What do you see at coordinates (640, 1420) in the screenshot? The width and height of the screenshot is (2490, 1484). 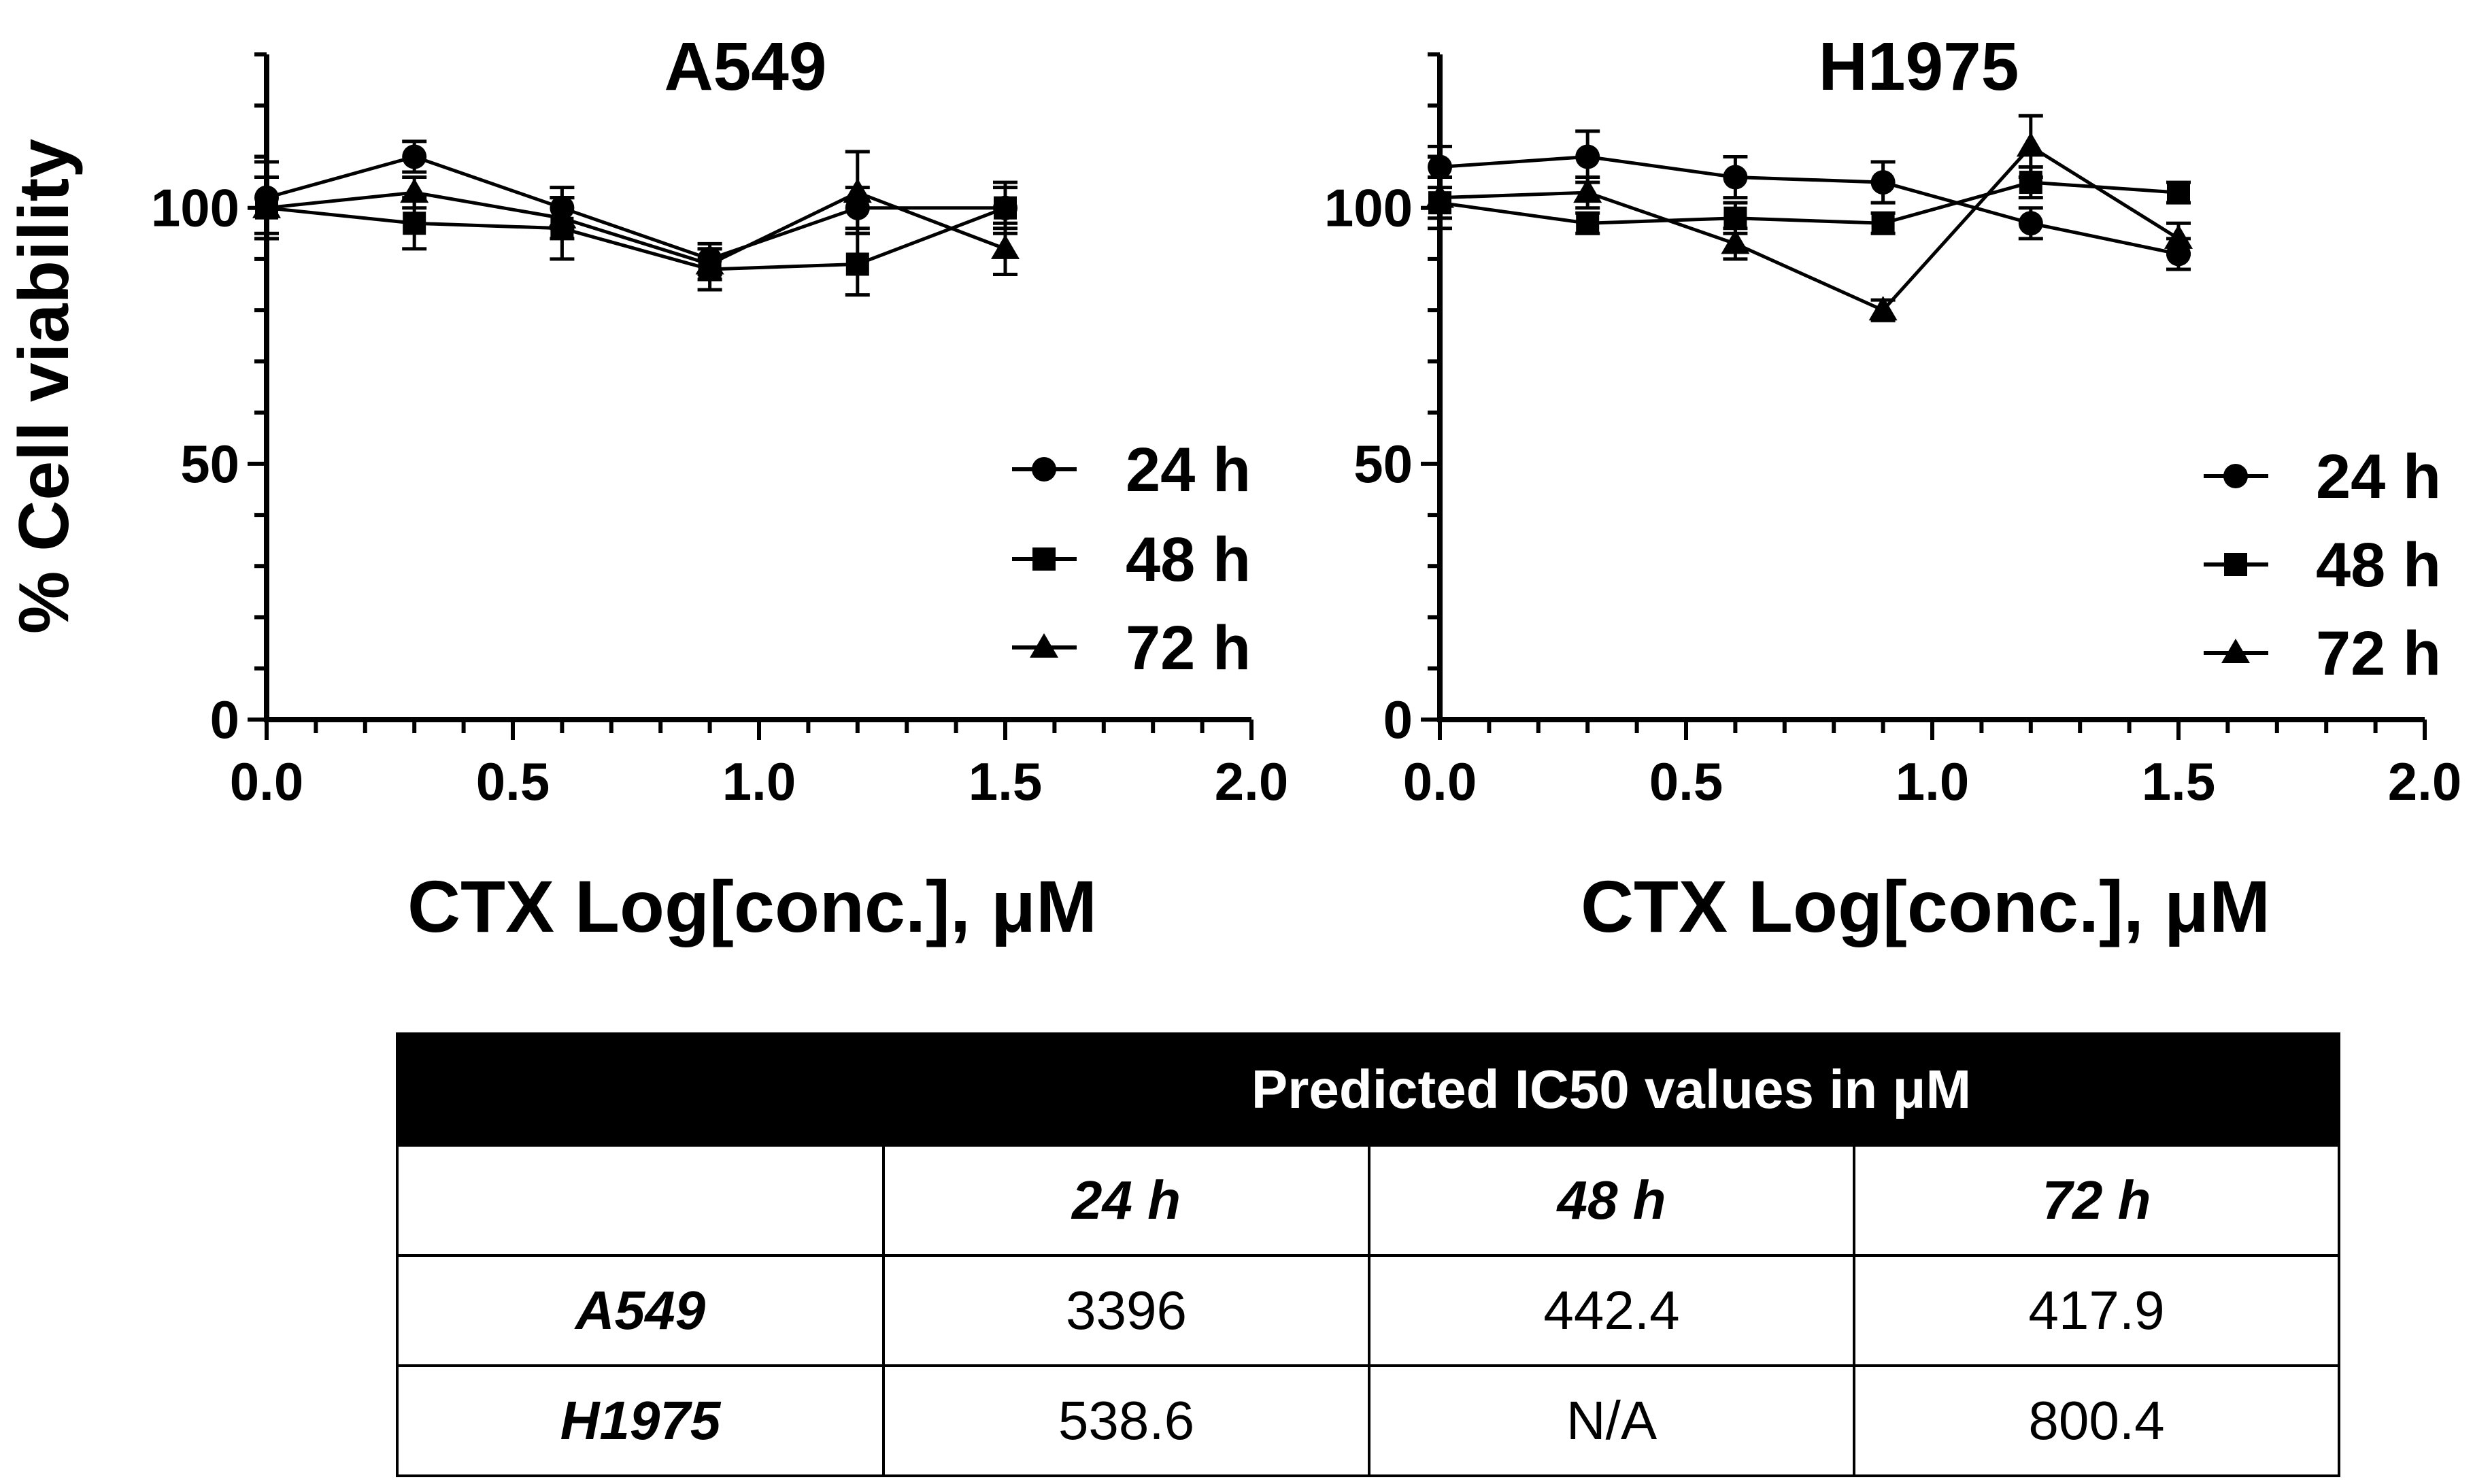 I see `table-row-label: H1975` at bounding box center [640, 1420].